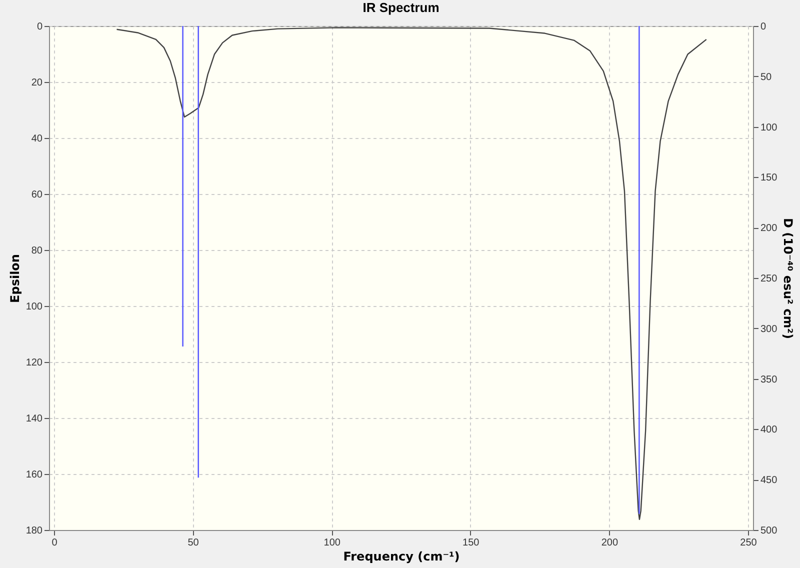 This screenshot has height=568, width=800. What do you see at coordinates (769, 531) in the screenshot?
I see `y2-tick-label: 500` at bounding box center [769, 531].